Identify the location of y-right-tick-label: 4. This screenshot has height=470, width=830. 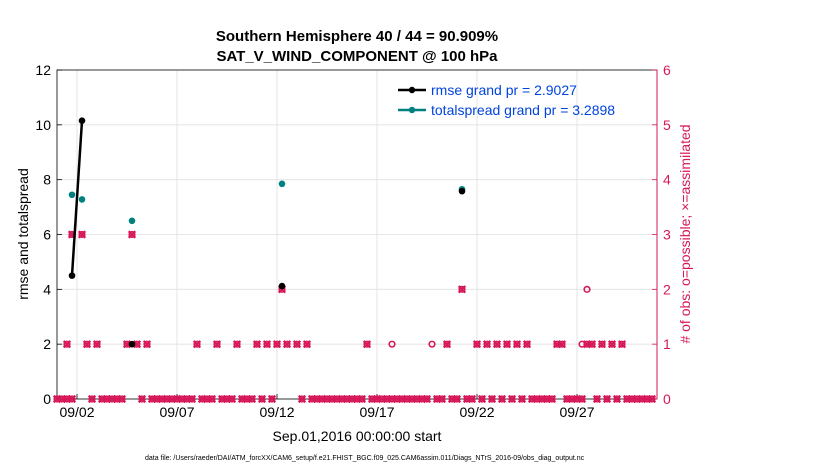
(667, 180).